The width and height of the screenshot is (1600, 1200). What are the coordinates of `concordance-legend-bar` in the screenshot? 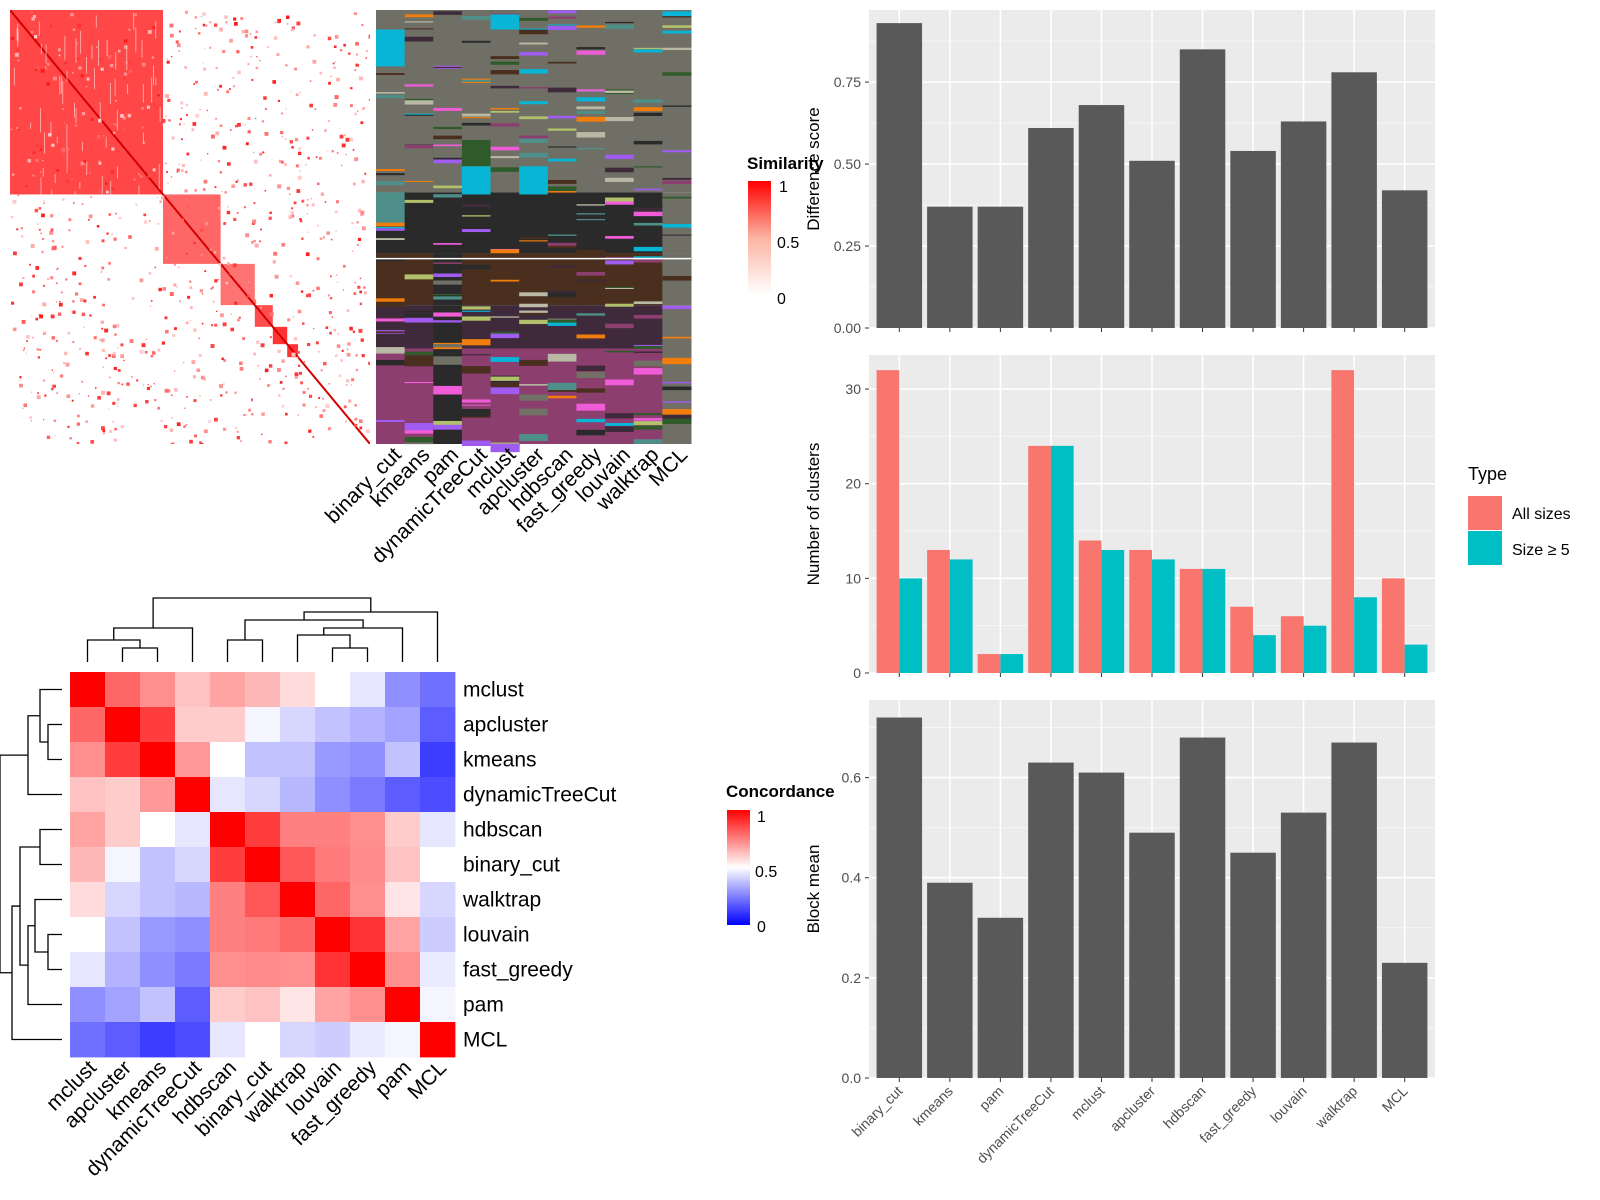 It's located at (738, 867).